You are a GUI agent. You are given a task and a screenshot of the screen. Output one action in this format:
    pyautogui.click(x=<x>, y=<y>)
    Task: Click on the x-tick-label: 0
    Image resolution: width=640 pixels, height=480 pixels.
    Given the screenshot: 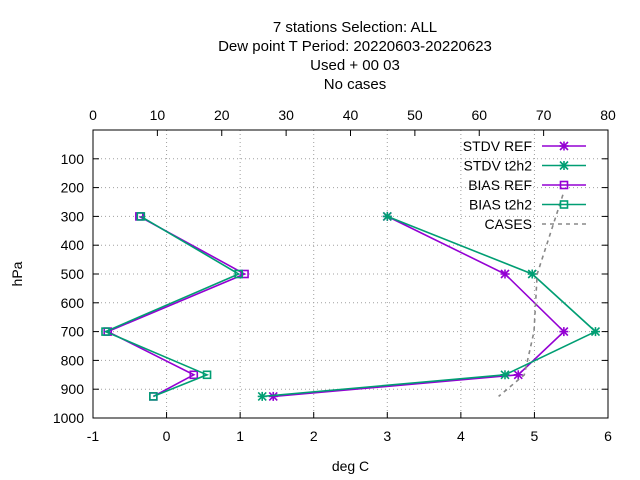 What is the action you would take?
    pyautogui.click(x=167, y=436)
    